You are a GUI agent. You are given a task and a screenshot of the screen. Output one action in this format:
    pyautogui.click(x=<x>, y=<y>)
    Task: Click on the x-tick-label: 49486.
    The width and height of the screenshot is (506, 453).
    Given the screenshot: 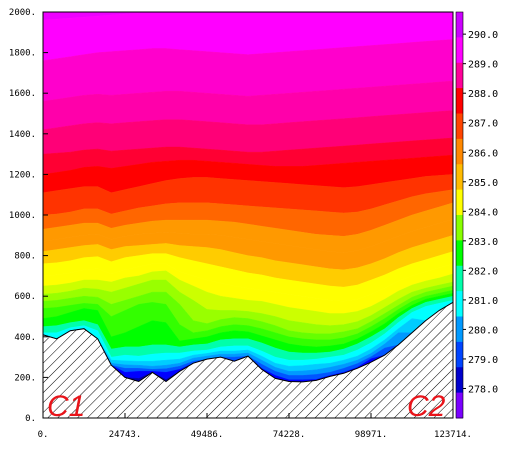 What is the action you would take?
    pyautogui.click(x=207, y=435)
    